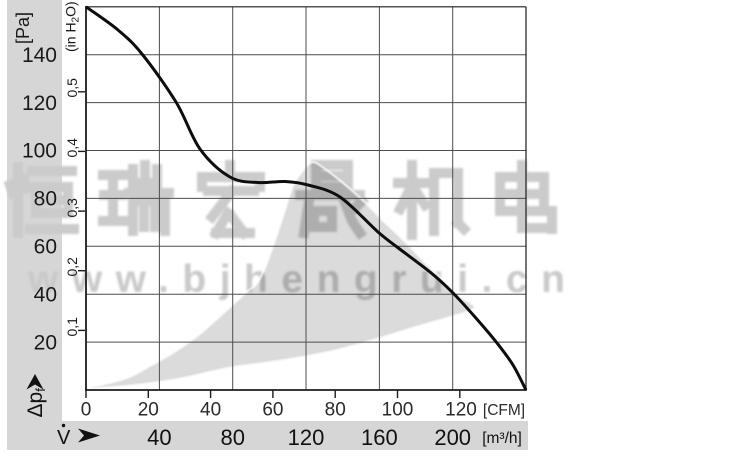  Describe the element at coordinates (72, 208) in the screenshot. I see `svg-text: 0,3` at that location.